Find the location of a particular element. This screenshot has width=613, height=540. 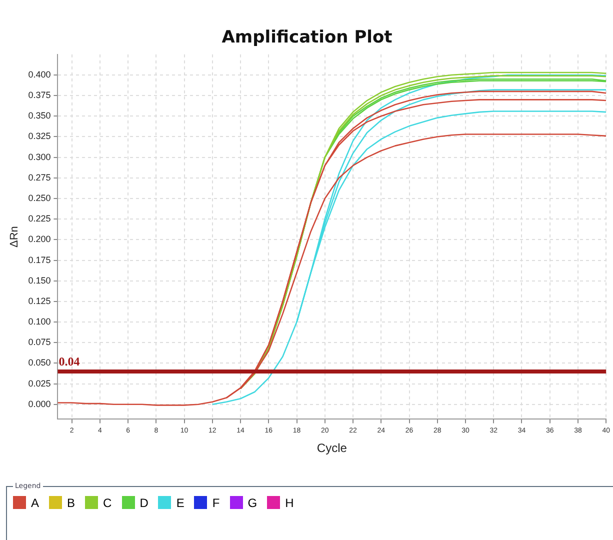

y-tick-label: 0.300 is located at coordinates (39, 157).